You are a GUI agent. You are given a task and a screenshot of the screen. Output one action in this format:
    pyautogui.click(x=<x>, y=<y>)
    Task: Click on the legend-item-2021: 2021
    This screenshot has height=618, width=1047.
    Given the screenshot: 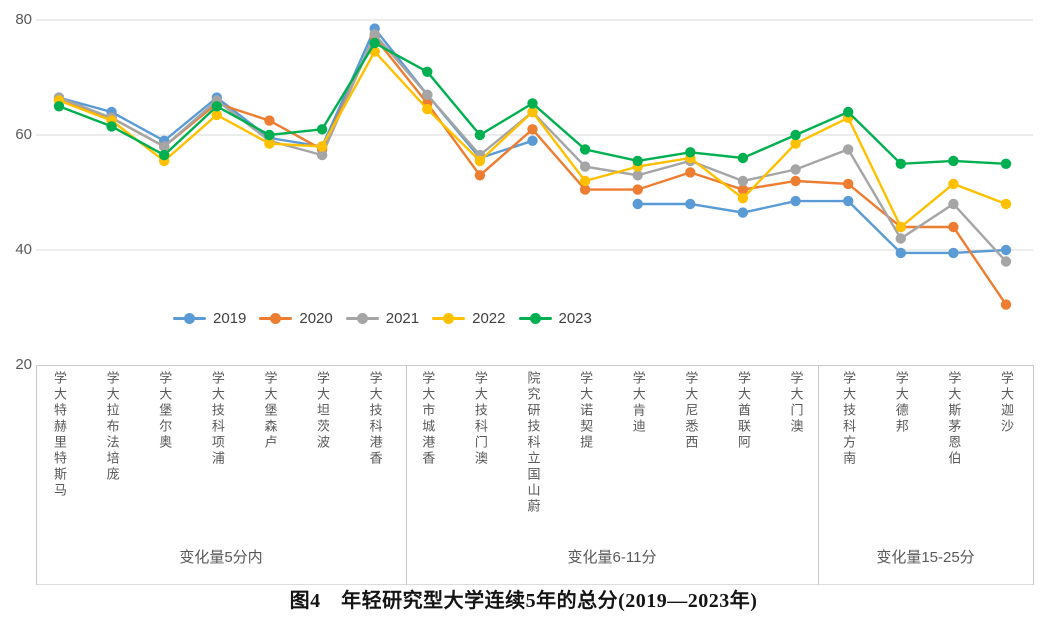 What is the action you would take?
    pyautogui.click(x=382, y=318)
    